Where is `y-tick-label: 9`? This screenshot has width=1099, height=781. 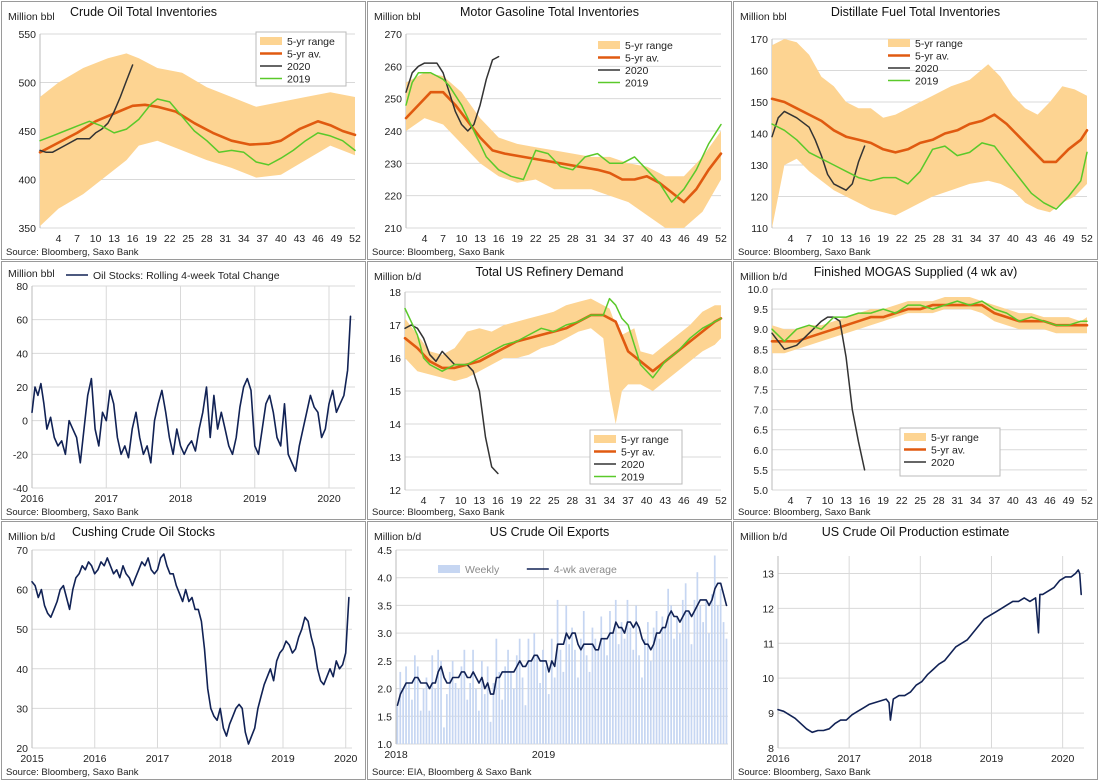
y-tick-label: 9 is located at coordinates (771, 714).